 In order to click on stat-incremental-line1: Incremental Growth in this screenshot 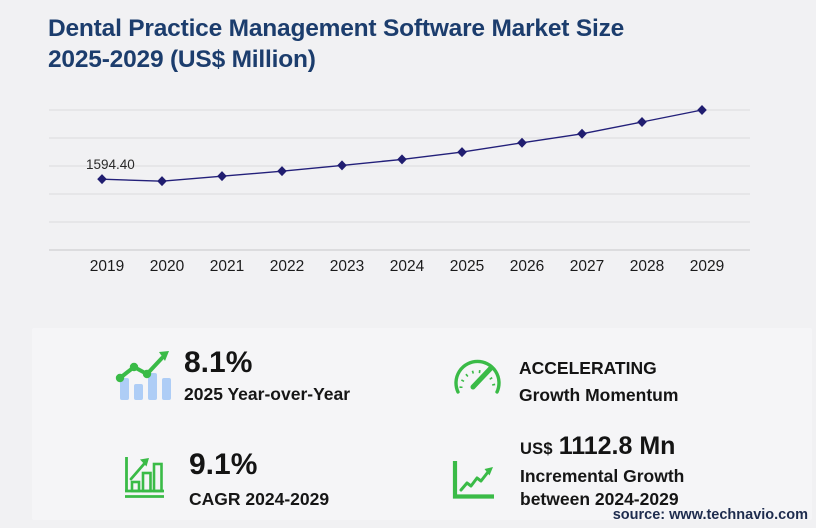, I will do `click(602, 476)`.